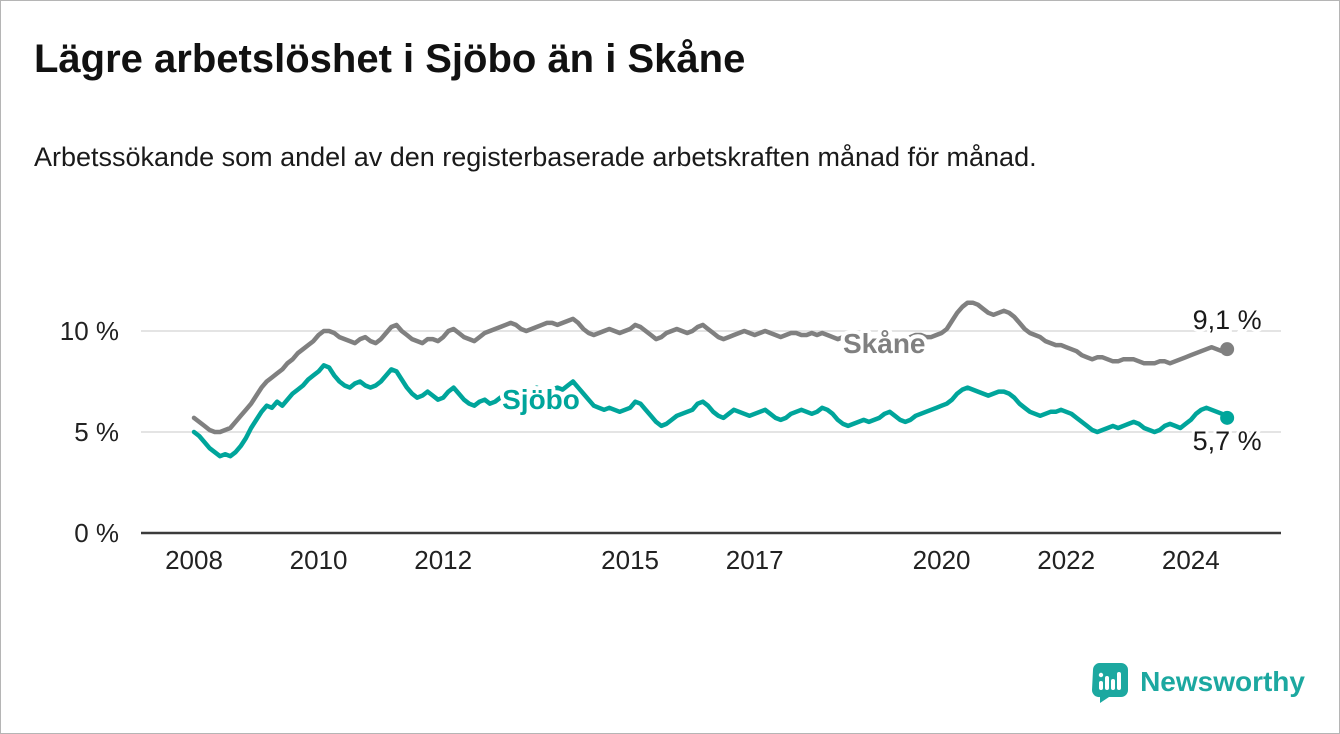 Image resolution: width=1340 pixels, height=734 pixels. What do you see at coordinates (1227, 441) in the screenshot?
I see `series-end-value-sjöbo: 5,7 %` at bounding box center [1227, 441].